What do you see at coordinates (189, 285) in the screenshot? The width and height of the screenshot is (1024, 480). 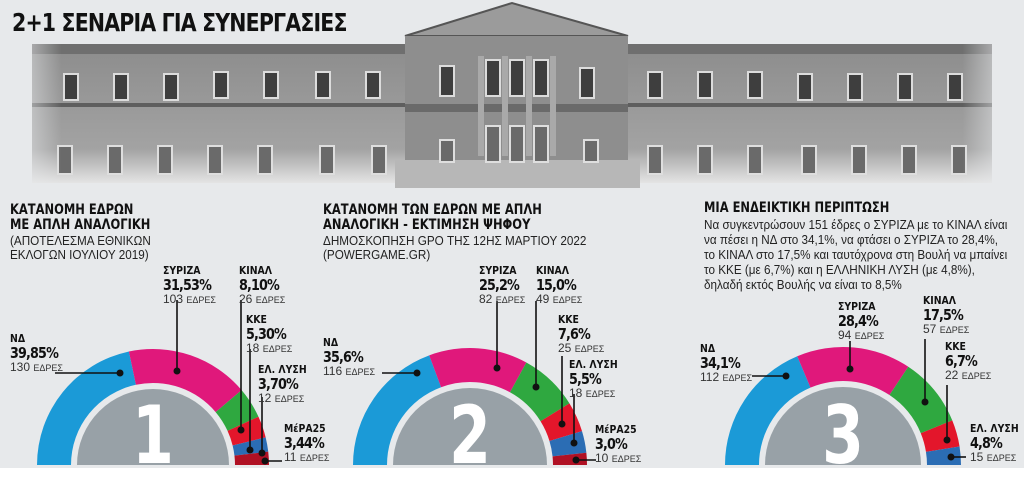 I see `chart-1-label-syriza: ΣΥΡΙΖΑ 31,53% 103 ΕΔΡΕΣ` at bounding box center [189, 285].